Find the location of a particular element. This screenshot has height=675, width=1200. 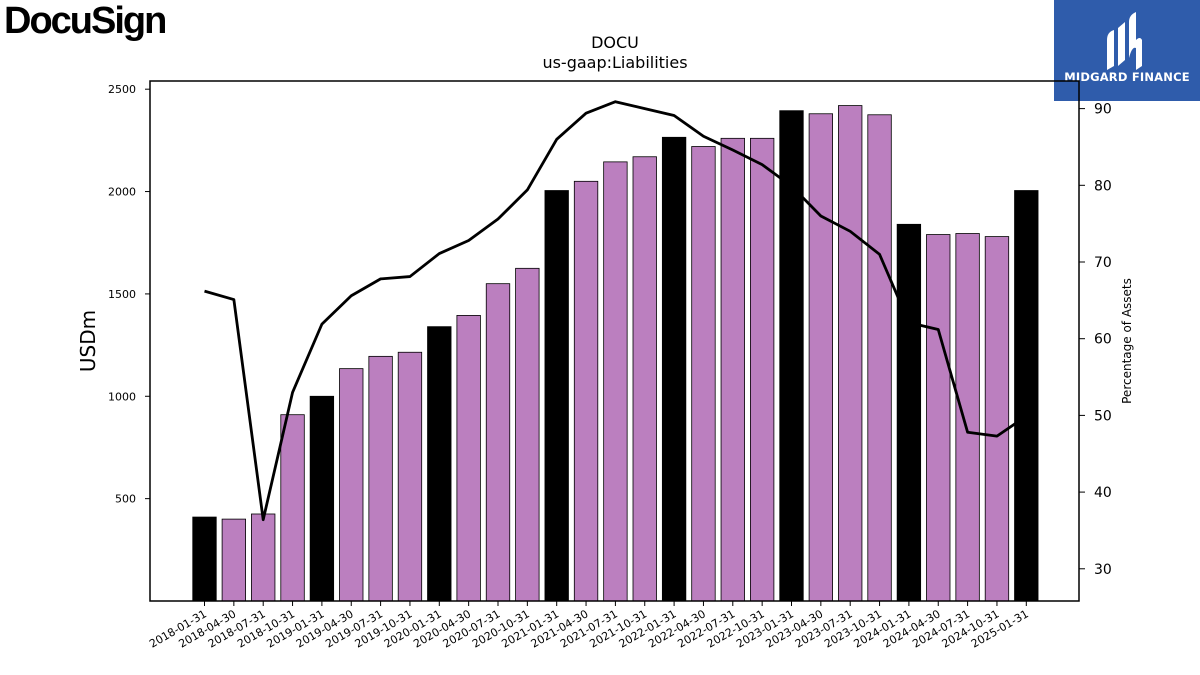

right-axis: 30 40 50 60 70 80 90 is located at coordinates (1095, 340).